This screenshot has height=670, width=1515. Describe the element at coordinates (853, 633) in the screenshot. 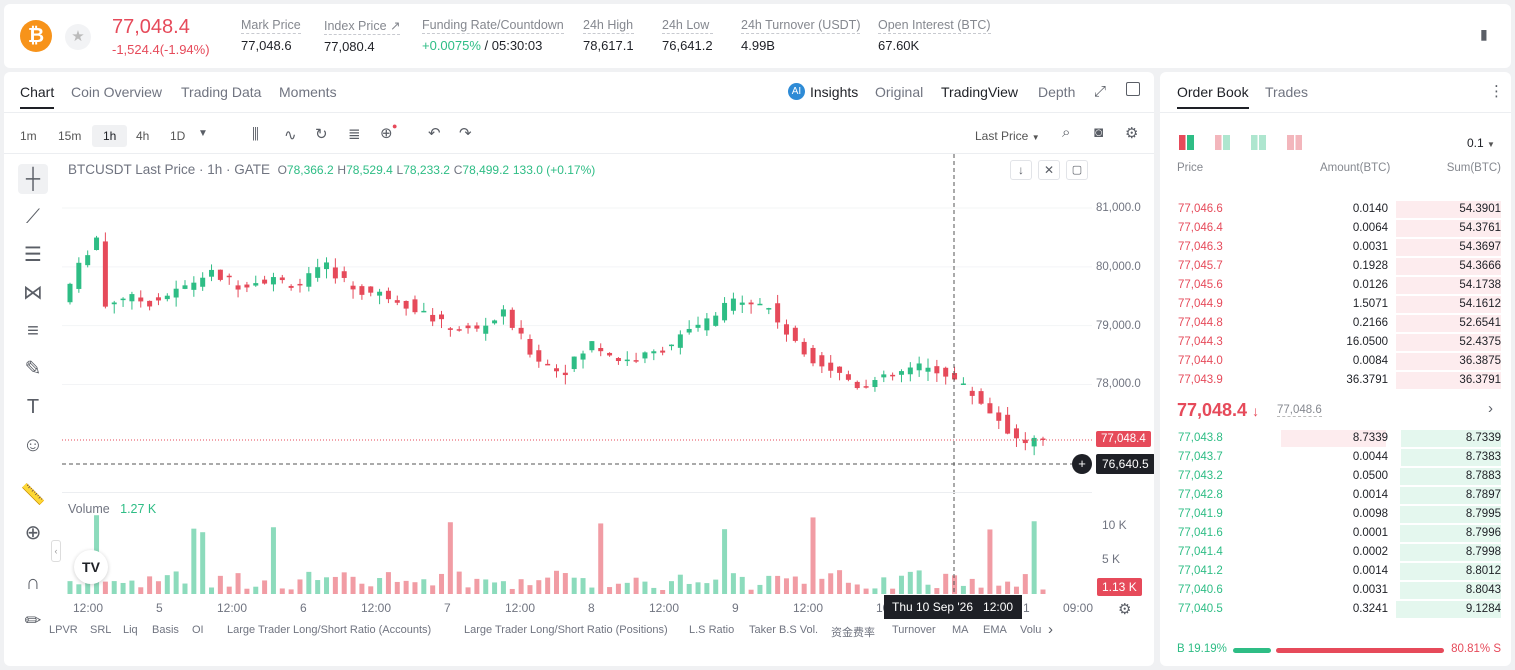

I see `indicator-9: 资金费率` at that location.